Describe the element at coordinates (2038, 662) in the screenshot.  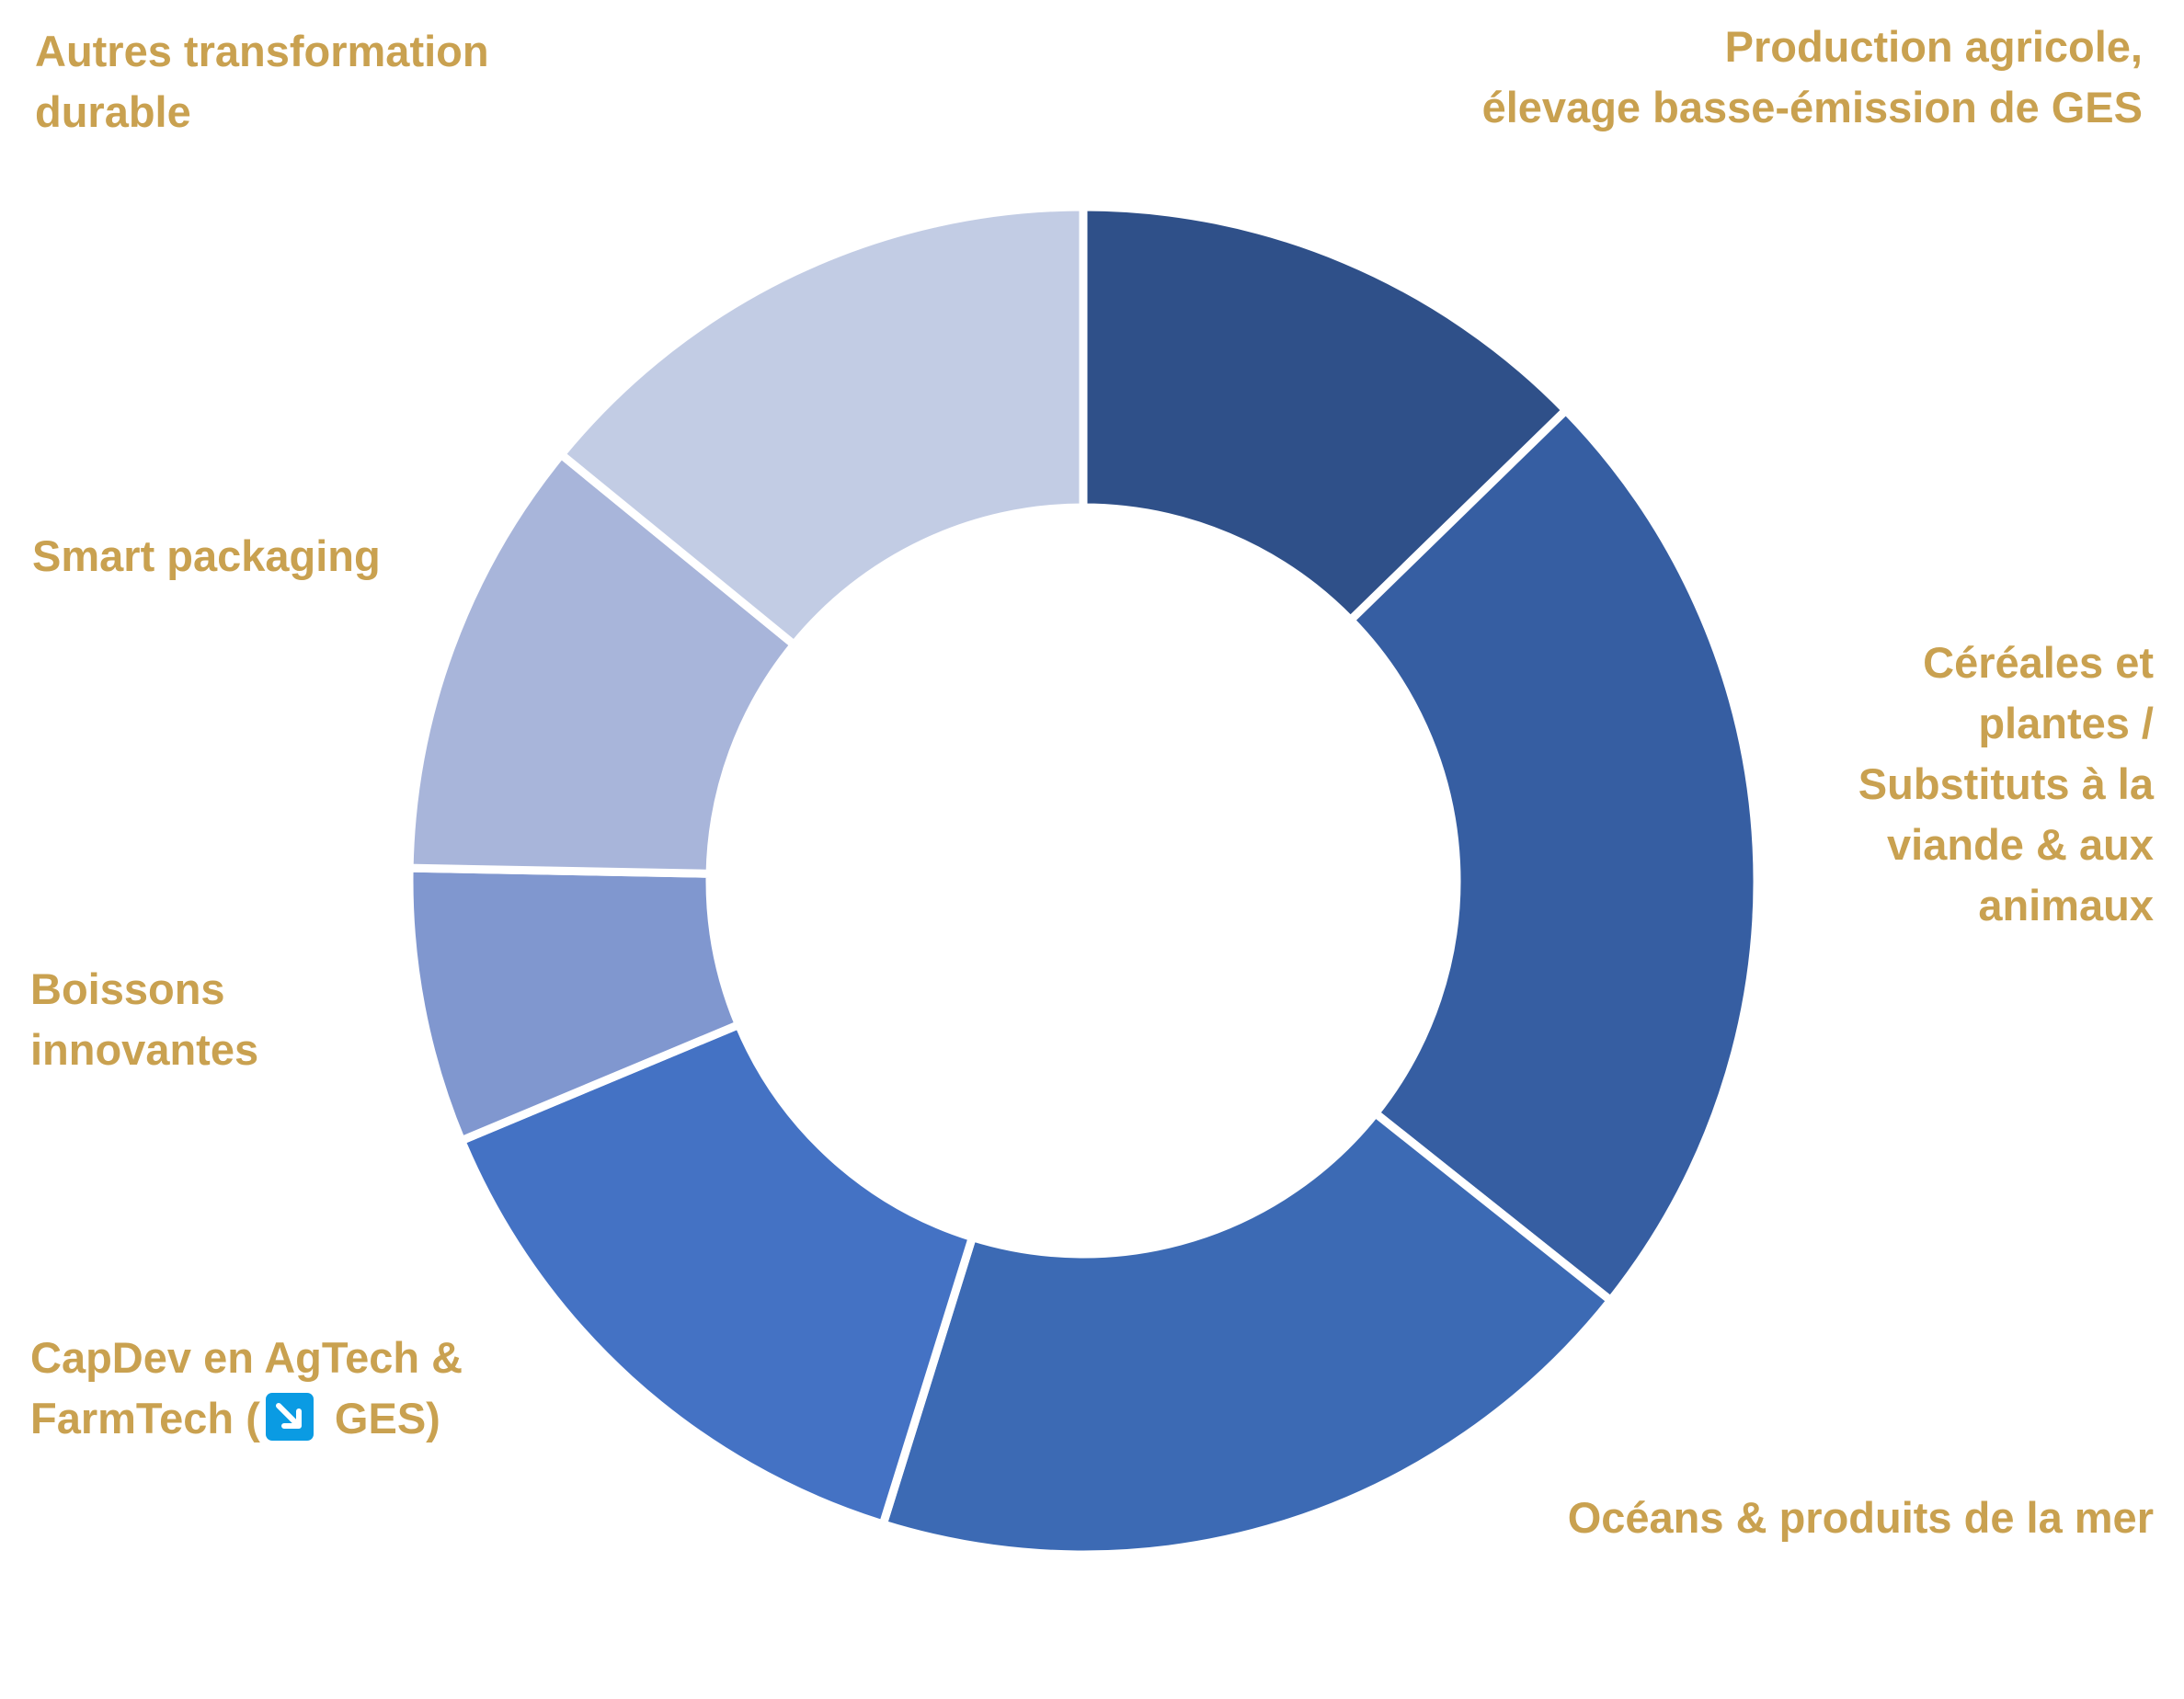
I see `label-cereales-line-1: Céréales et` at that location.